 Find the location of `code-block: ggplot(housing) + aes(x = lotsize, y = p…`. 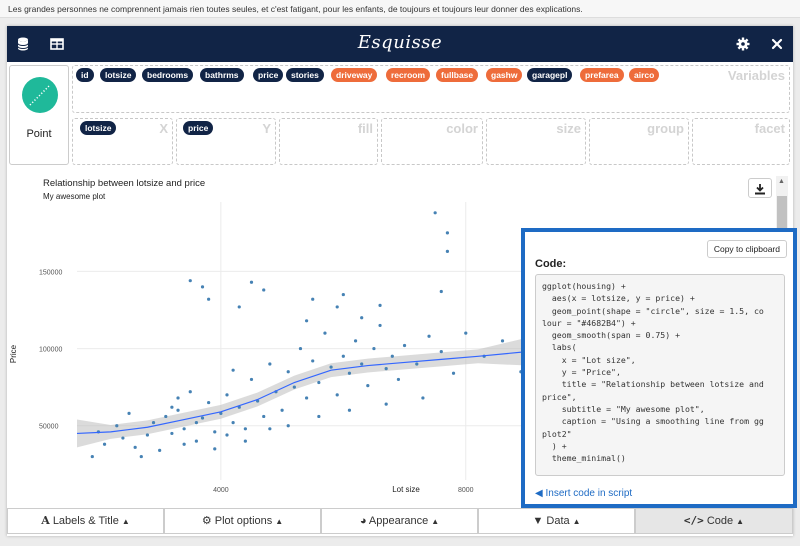

code-block: ggplot(housing) + aes(x = lotsize, y = p… is located at coordinates (660, 375).